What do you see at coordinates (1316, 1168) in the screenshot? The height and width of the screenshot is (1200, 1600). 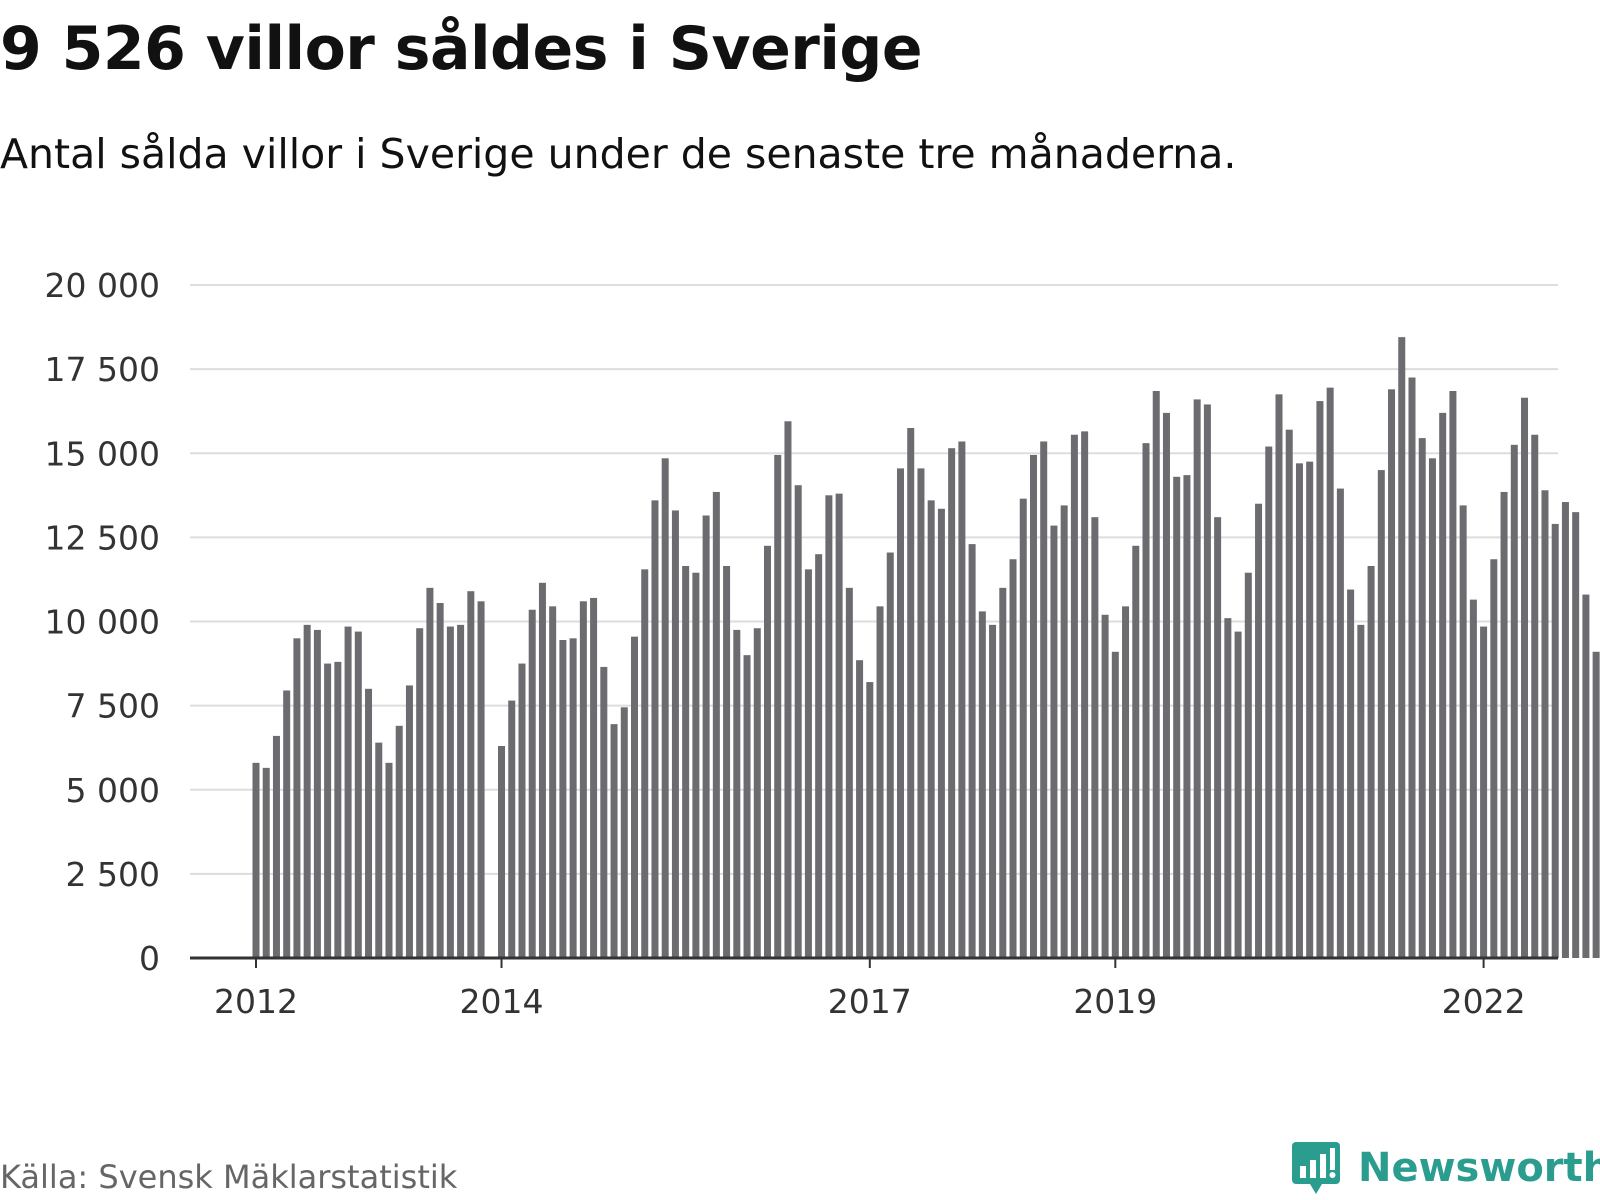 I see `newsworthy-logo-icon` at bounding box center [1316, 1168].